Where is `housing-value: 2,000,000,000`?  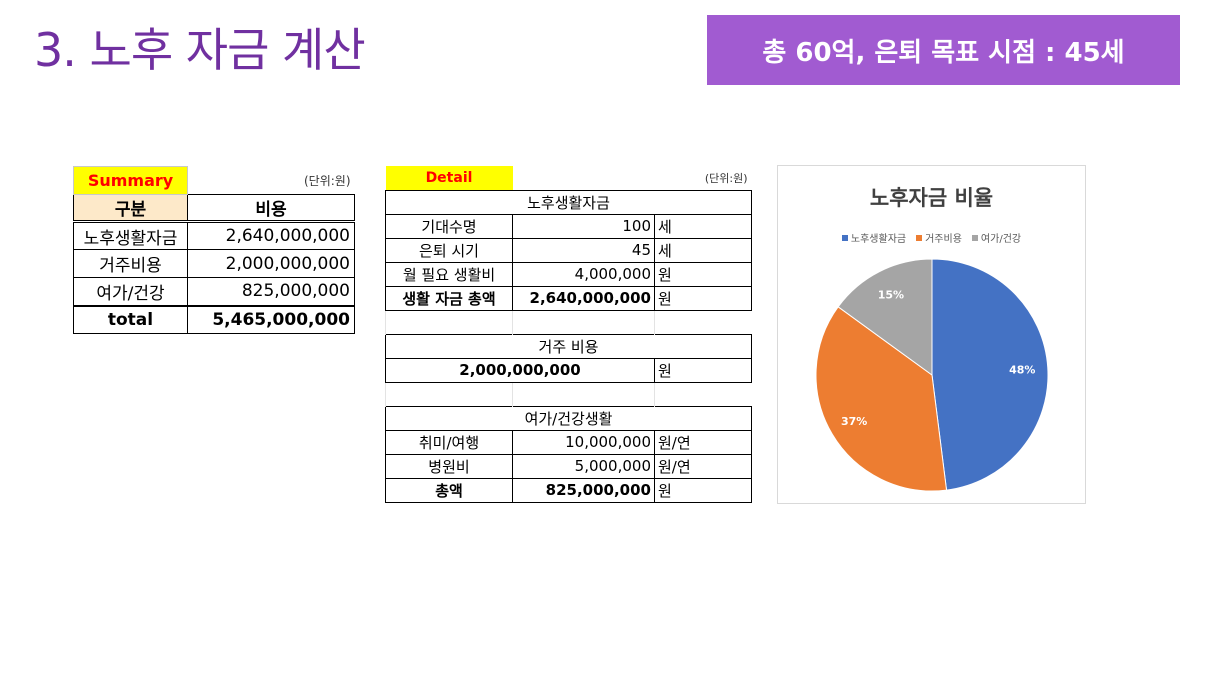
housing-value: 2,000,000,000 is located at coordinates (520, 370).